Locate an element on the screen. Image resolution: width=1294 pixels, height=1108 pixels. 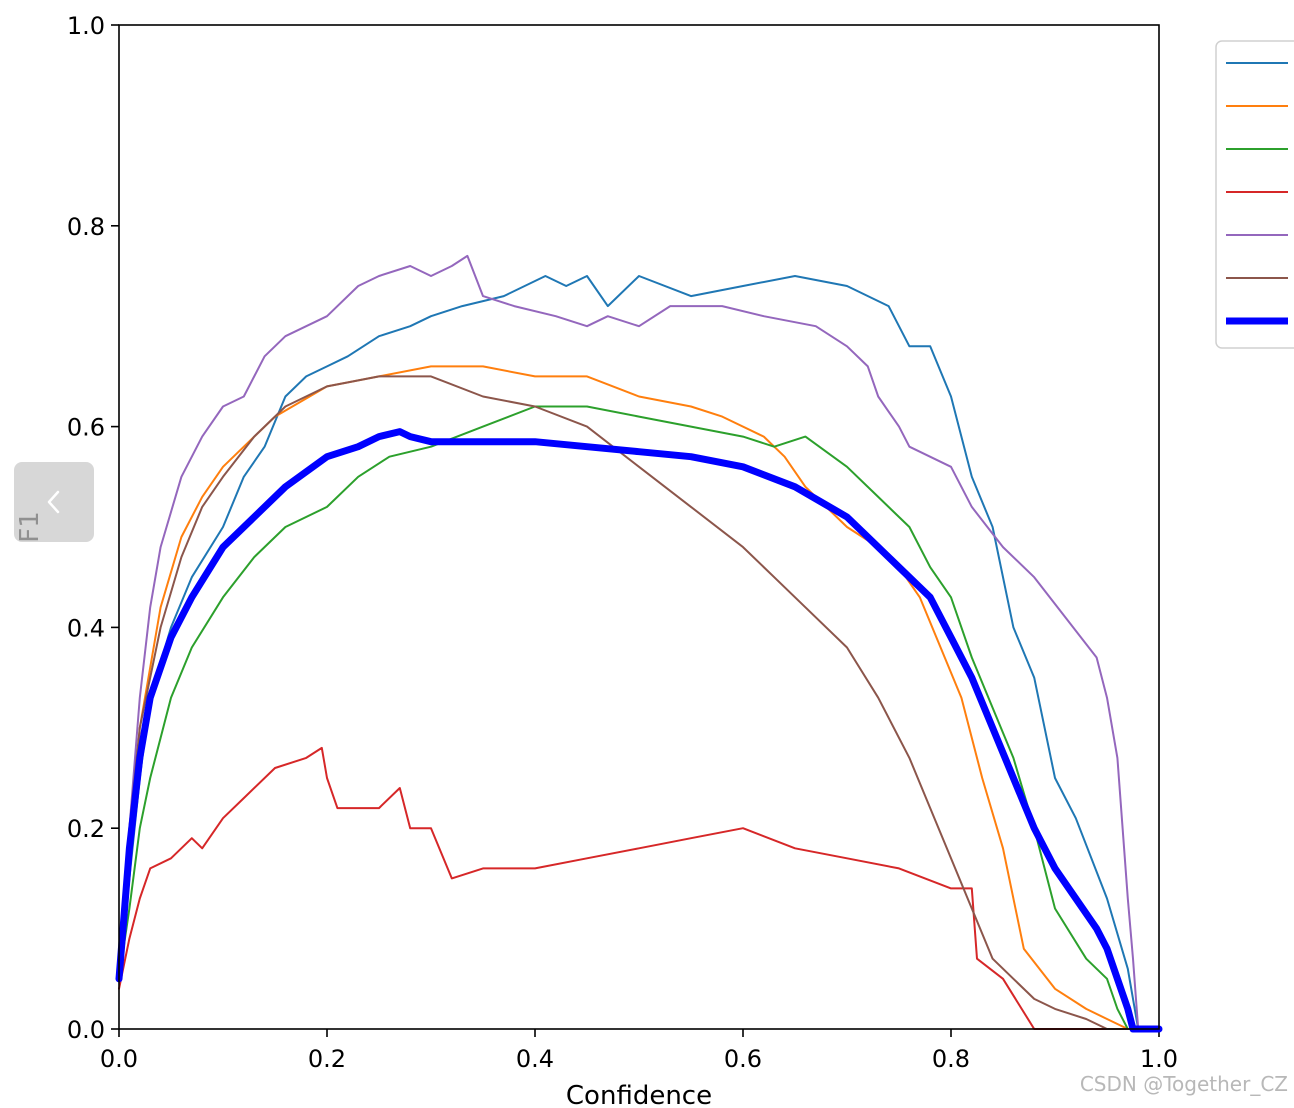
y-tick-label: 0.6 is located at coordinates (86, 428).